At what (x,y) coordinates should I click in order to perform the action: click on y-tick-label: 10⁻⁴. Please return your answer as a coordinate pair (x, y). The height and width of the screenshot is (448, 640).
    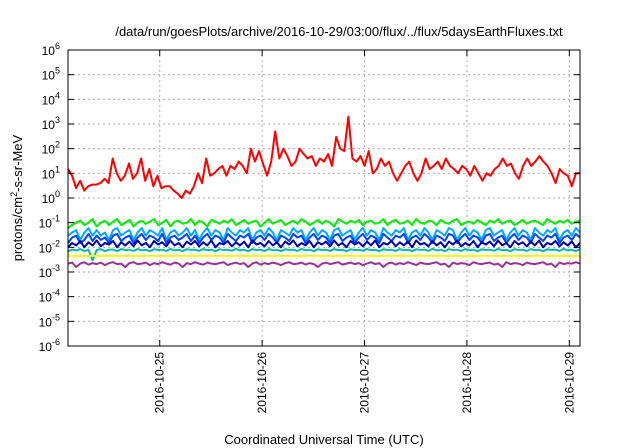
    Looking at the image, I should click on (49, 296).